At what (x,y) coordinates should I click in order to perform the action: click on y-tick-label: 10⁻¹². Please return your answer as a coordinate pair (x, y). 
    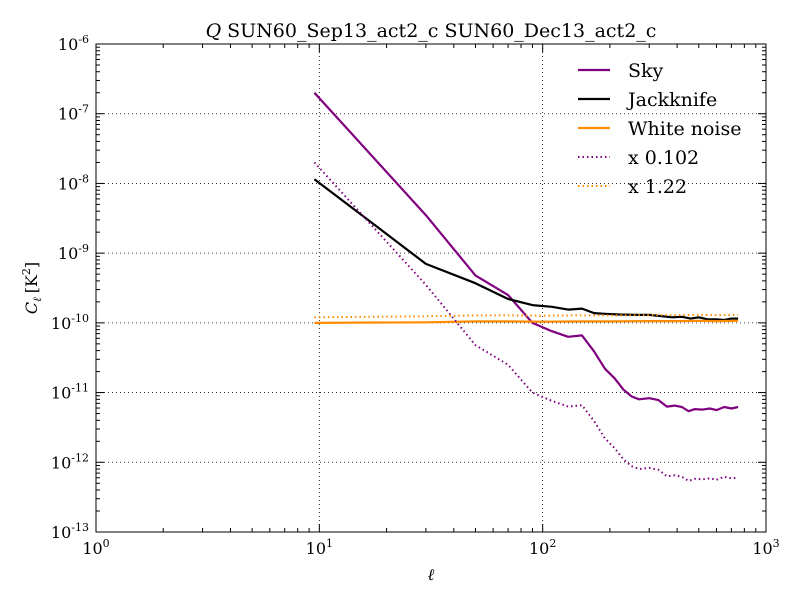
    Looking at the image, I should click on (70, 461).